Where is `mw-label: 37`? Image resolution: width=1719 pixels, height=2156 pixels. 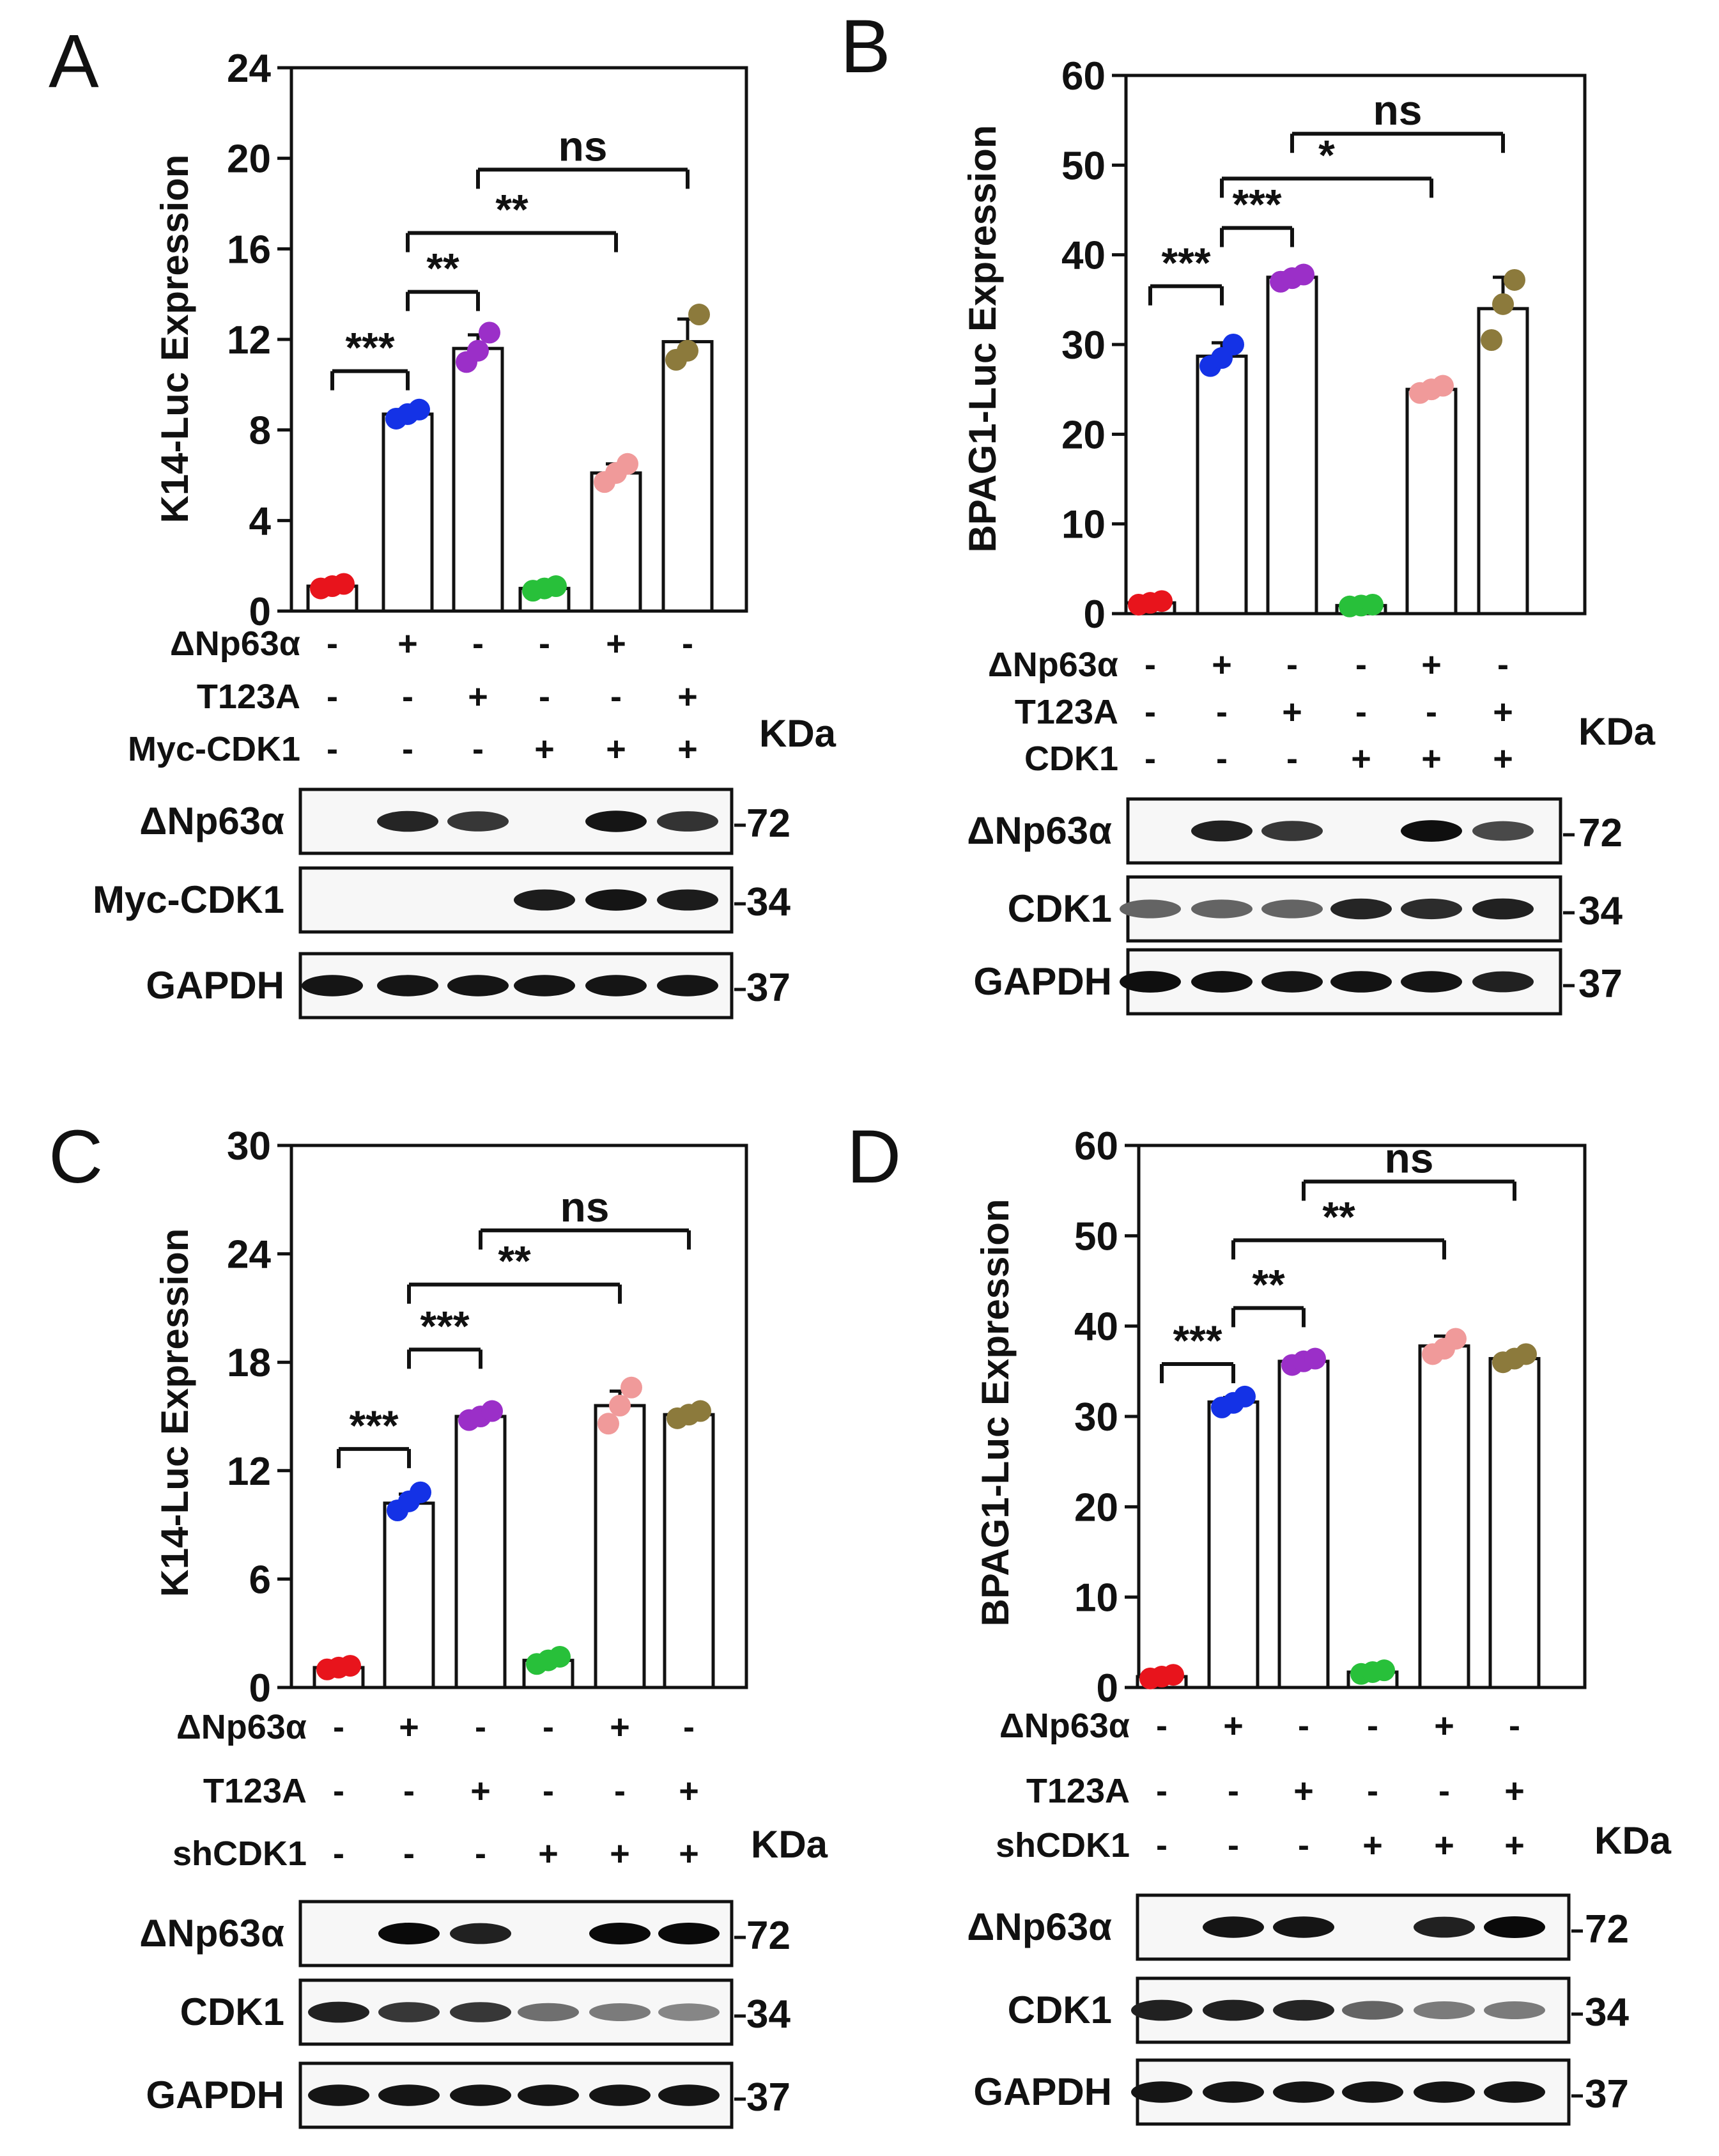
mw-label: 37 is located at coordinates (768, 2097).